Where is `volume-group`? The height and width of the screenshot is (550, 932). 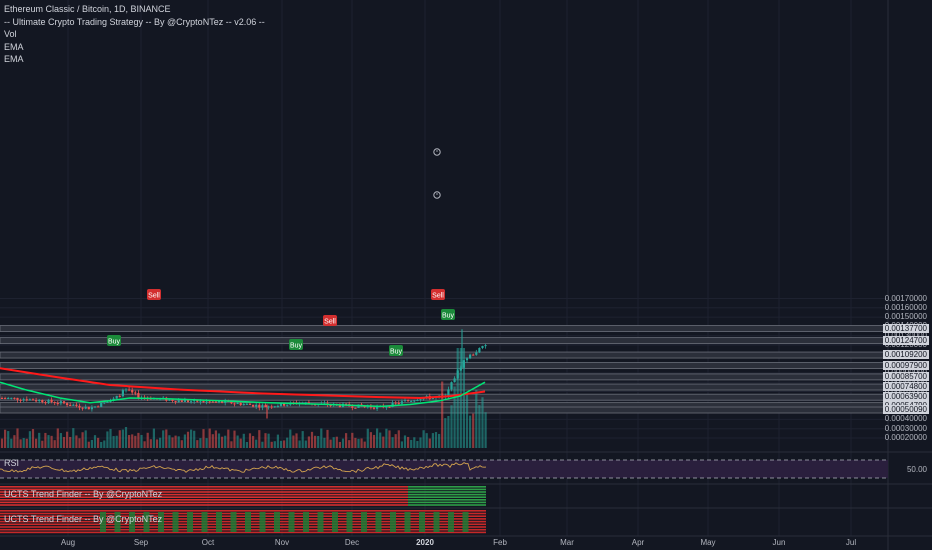 volume-group is located at coordinates (243, 398).